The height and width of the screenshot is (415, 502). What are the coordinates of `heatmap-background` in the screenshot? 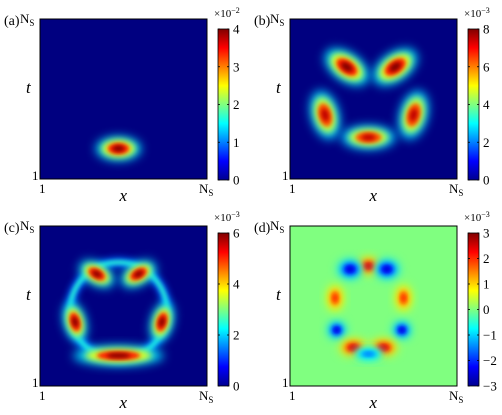 It's located at (373, 306).